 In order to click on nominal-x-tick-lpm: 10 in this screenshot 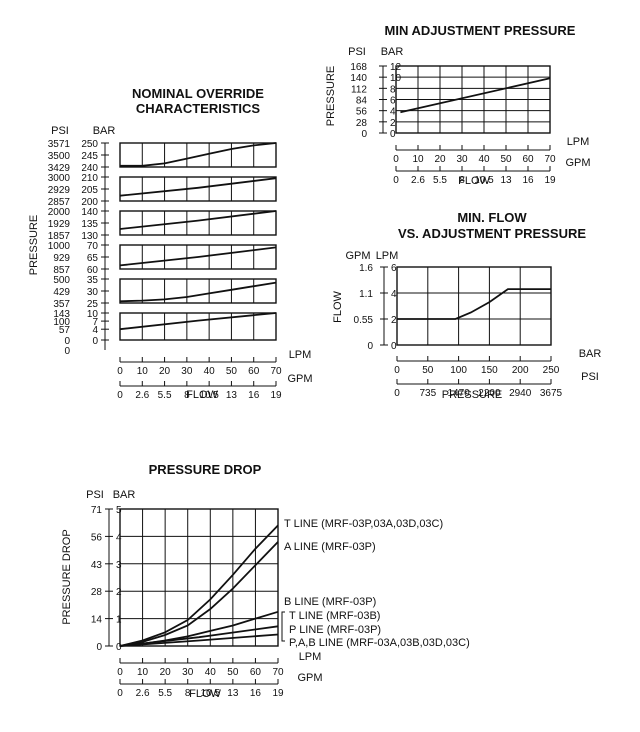, I will do `click(143, 371)`.